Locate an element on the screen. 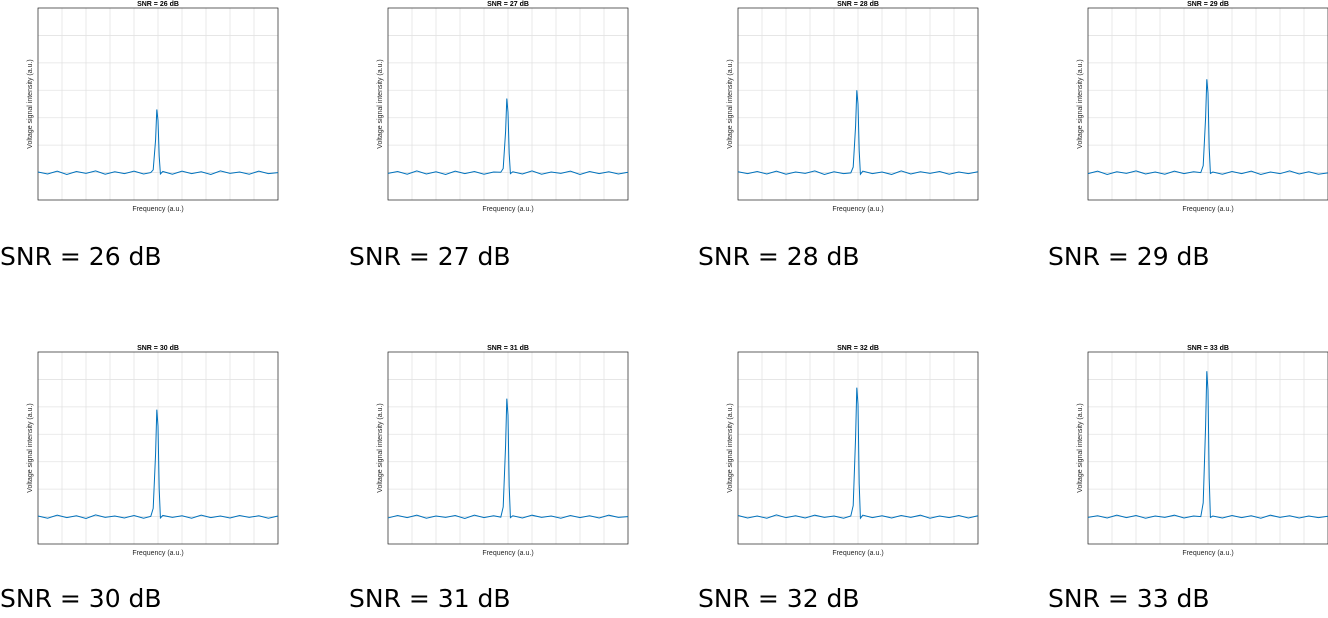 The height and width of the screenshot is (618, 1328). caption: SNR = 26 dB is located at coordinates (81, 256).